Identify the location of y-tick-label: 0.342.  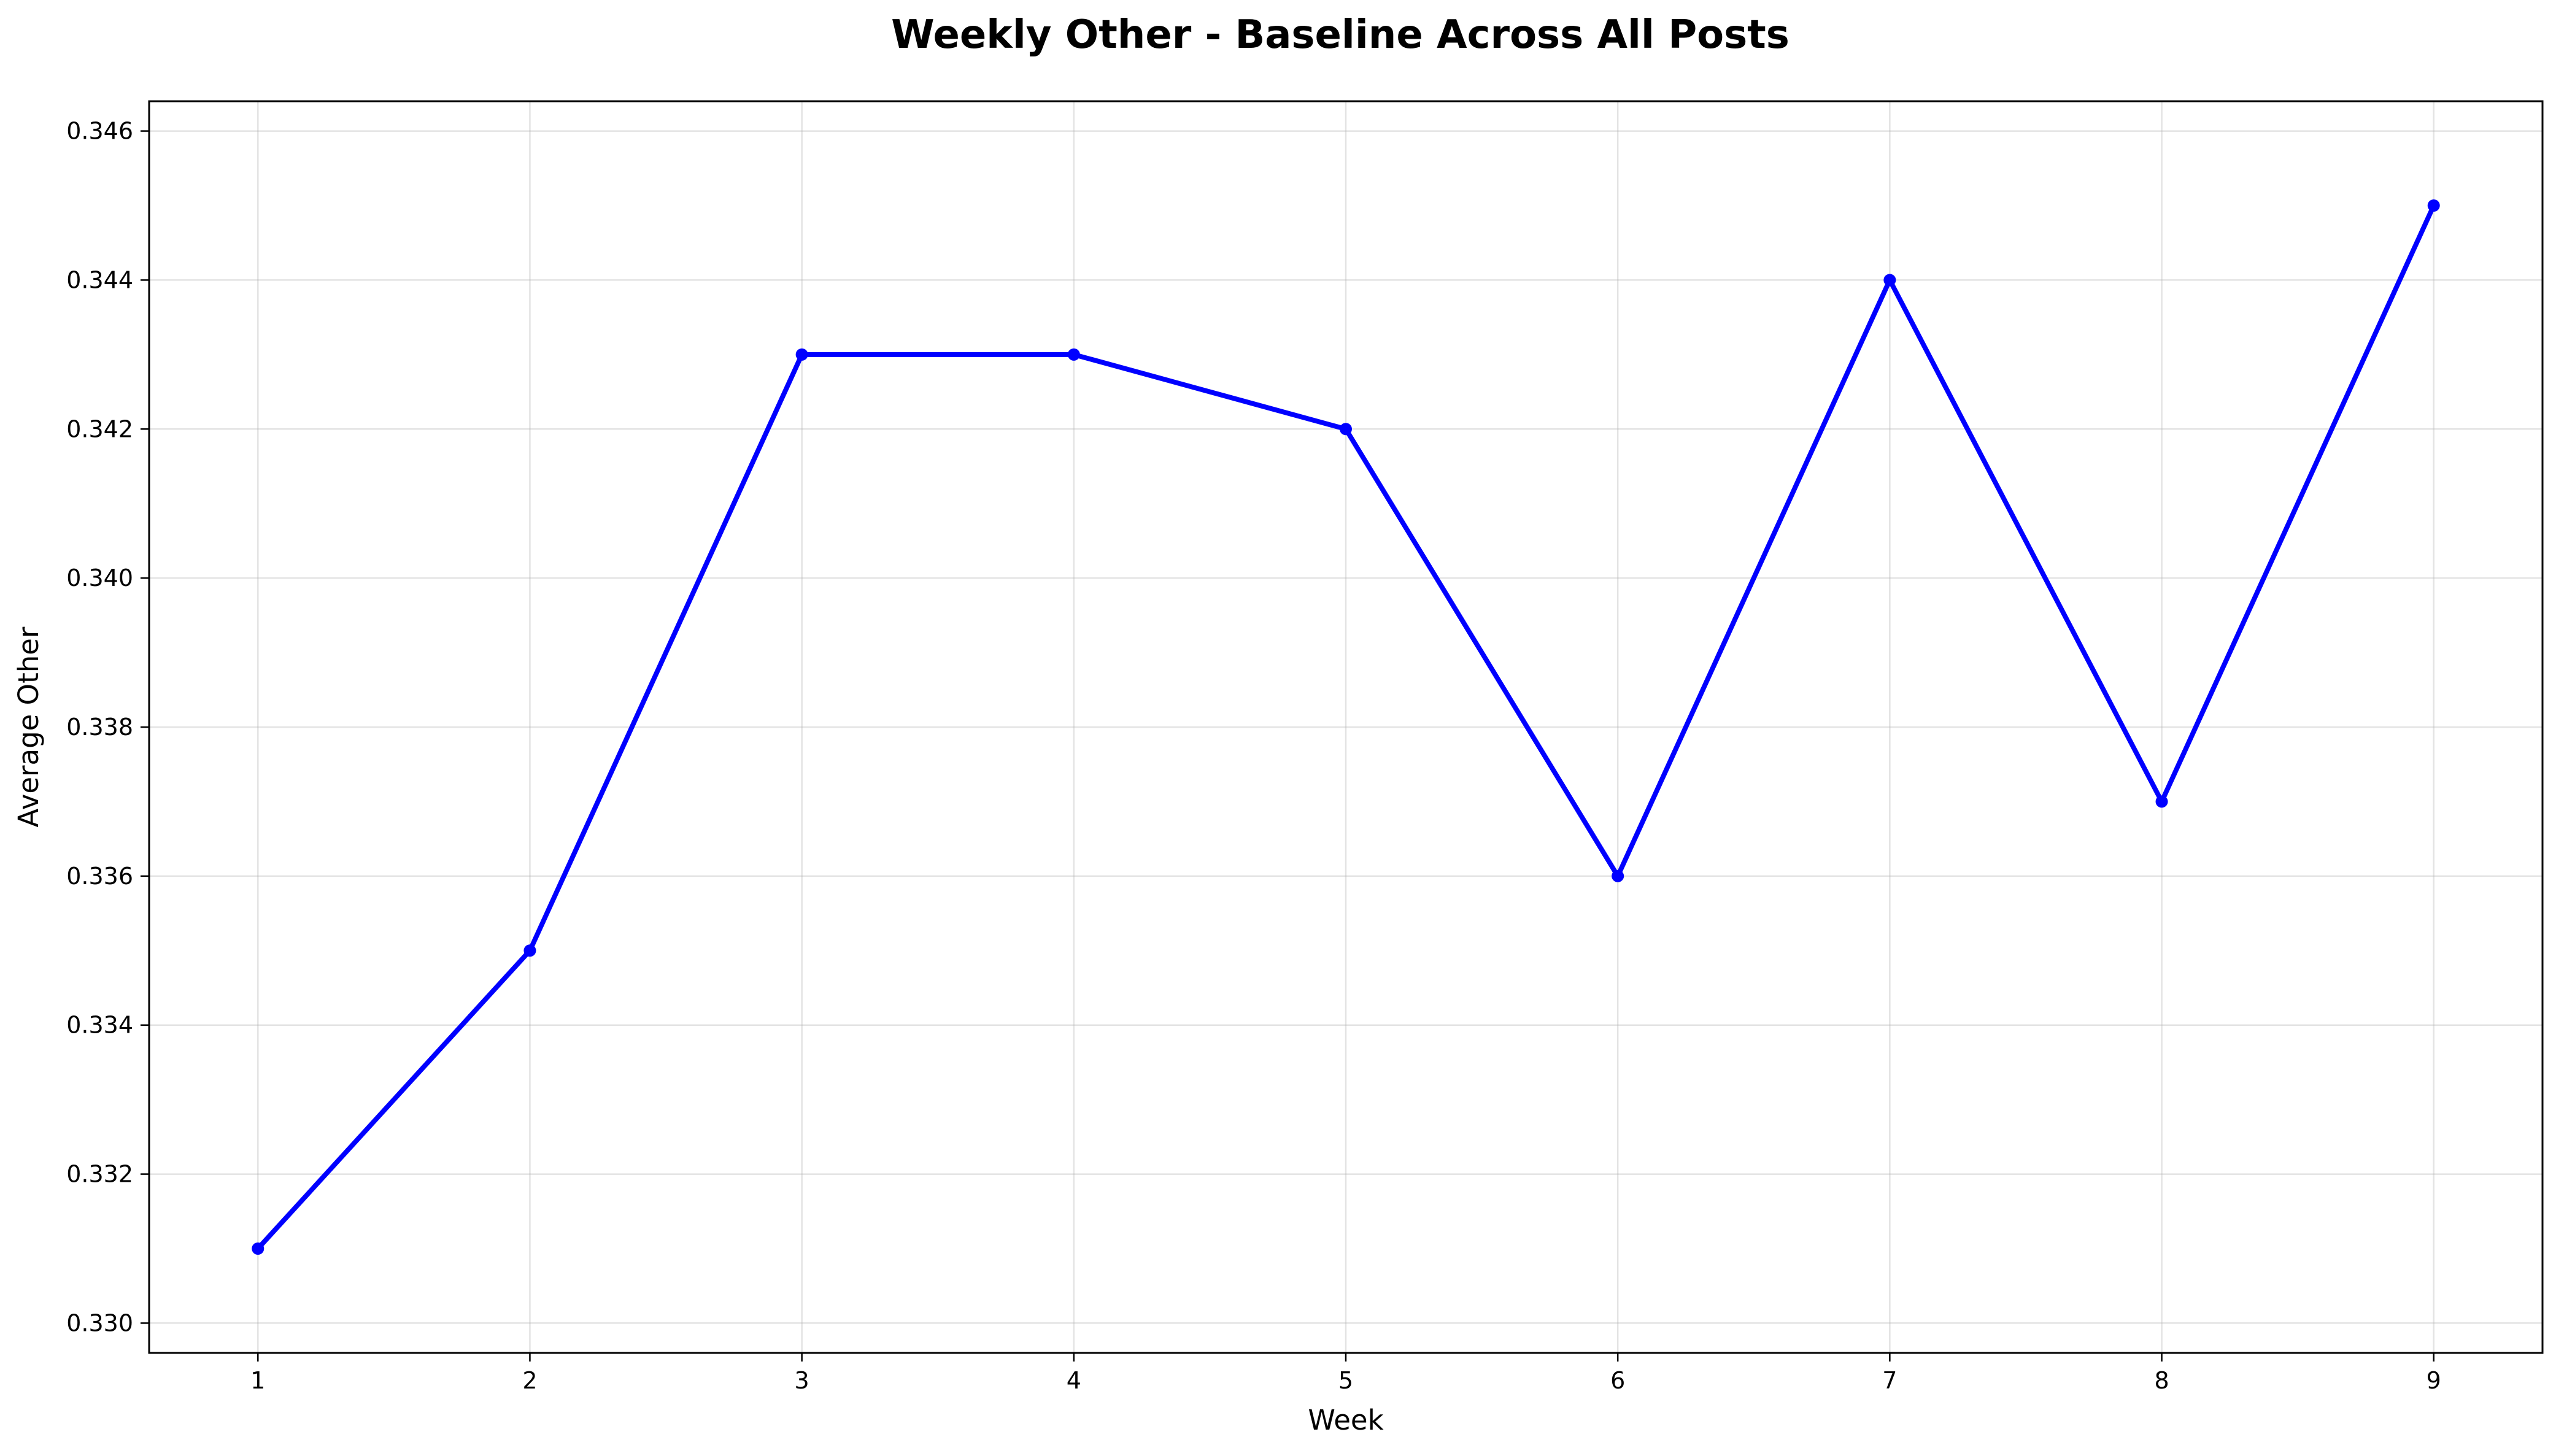
(99, 428).